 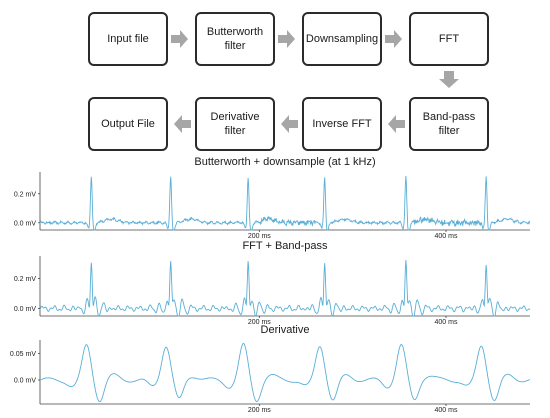 What do you see at coordinates (393, 39) in the screenshot?
I see `arrow-downsampling-to-fft` at bounding box center [393, 39].